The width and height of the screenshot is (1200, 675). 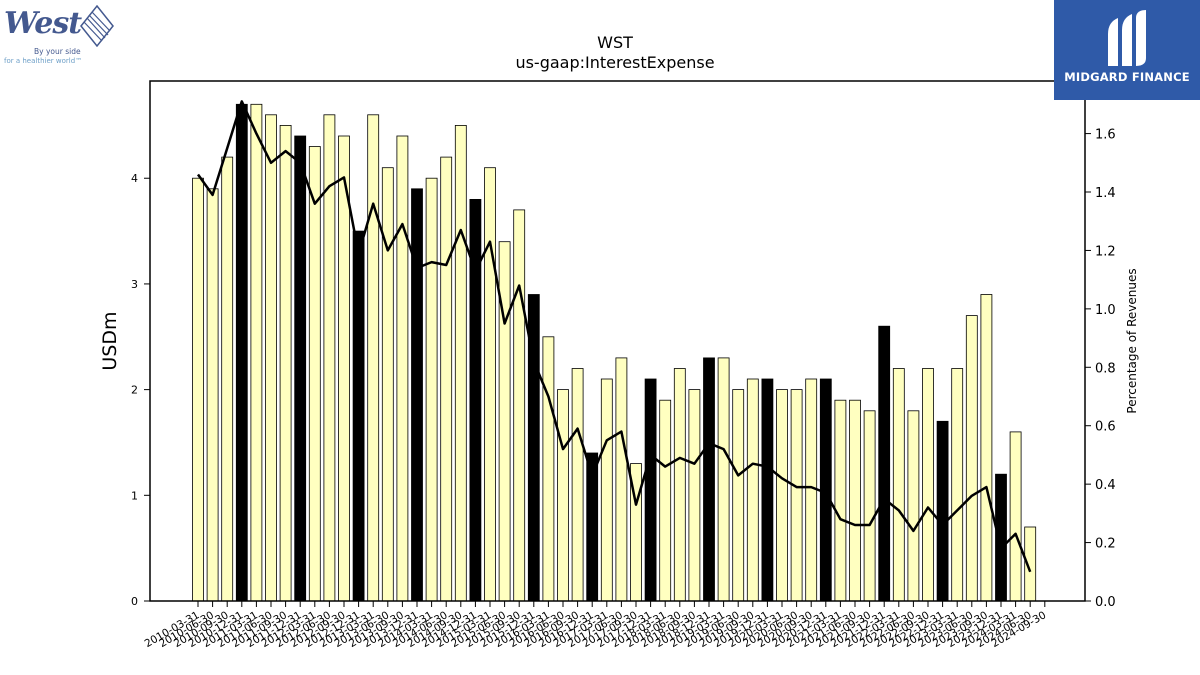 What do you see at coordinates (43, 61) in the screenshot?
I see `west-logo-subtagline: for a healthier world™` at bounding box center [43, 61].